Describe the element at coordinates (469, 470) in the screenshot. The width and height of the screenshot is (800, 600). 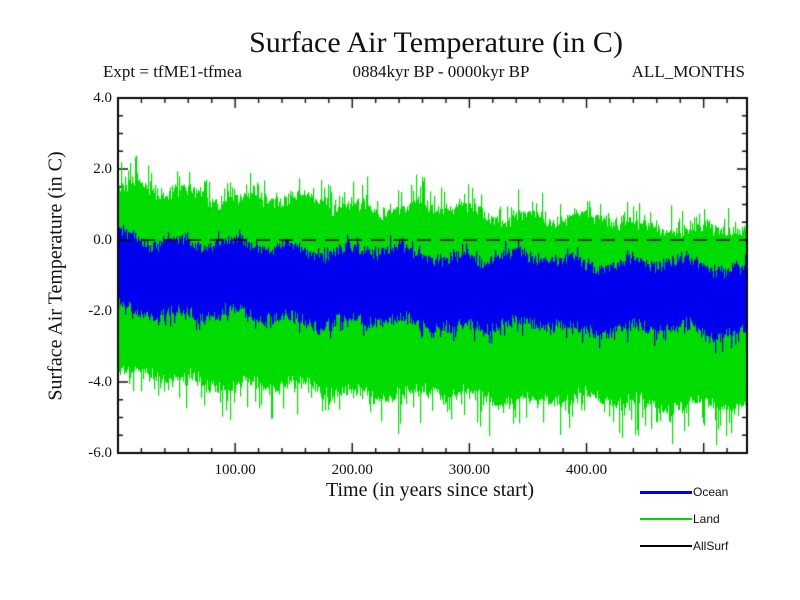
I see `x-tick-label: 300.00` at that location.